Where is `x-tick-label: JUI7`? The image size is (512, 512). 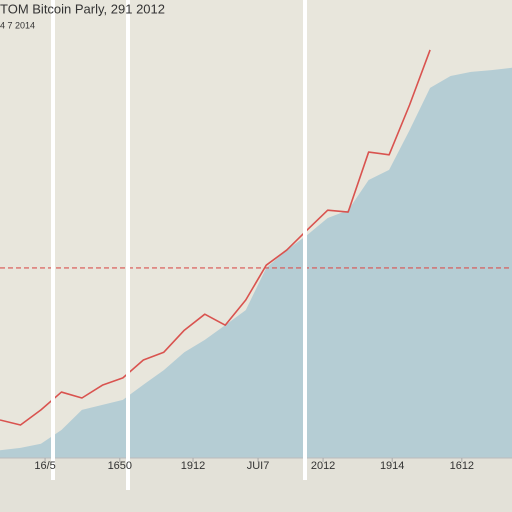 x-tick-label: JUI7 is located at coordinates (258, 466).